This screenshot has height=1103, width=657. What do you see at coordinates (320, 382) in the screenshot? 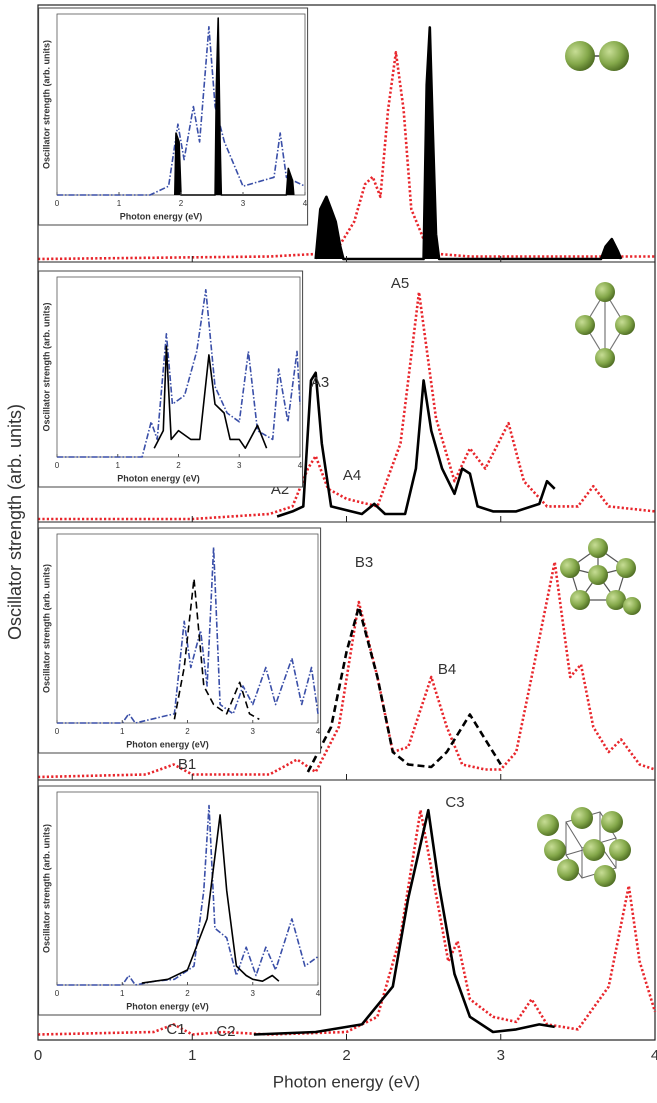
I see `annotation: A3` at bounding box center [320, 382].